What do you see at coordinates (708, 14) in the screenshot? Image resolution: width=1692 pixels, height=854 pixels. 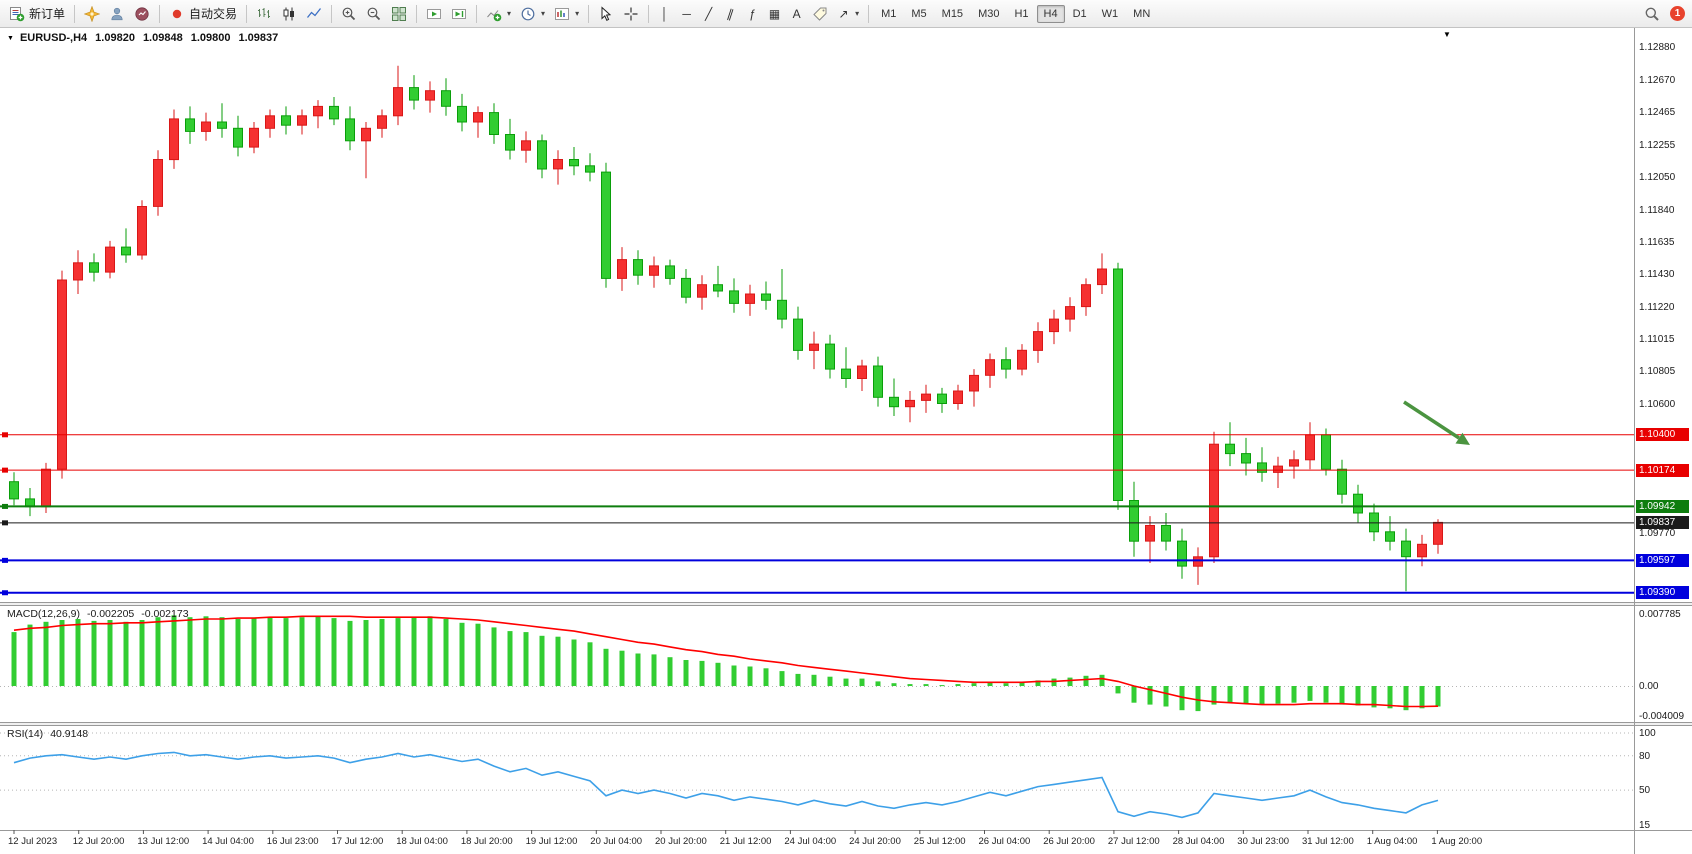 I see `trendline-button: ╱` at bounding box center [708, 14].